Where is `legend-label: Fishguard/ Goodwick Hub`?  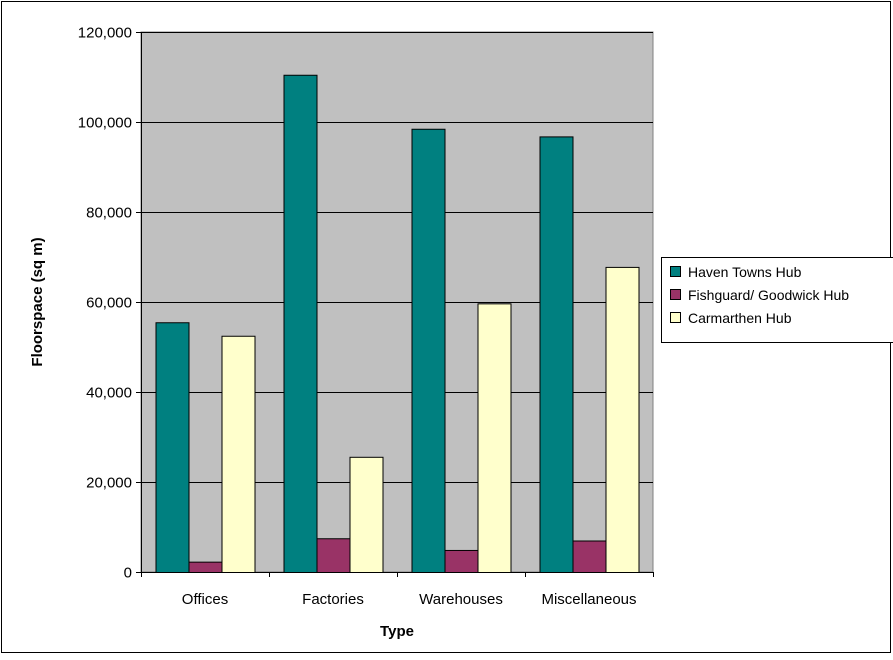
legend-label: Fishguard/ Goodwick Hub is located at coordinates (768, 295).